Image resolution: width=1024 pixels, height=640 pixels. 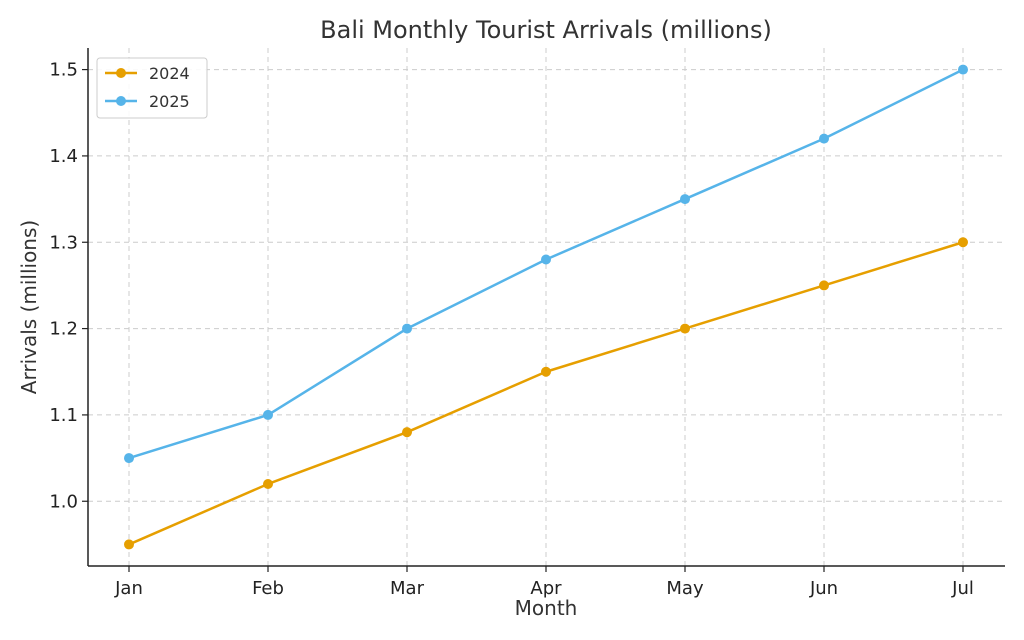 I want to click on x-tick-label: Apr, so click(x=546, y=588).